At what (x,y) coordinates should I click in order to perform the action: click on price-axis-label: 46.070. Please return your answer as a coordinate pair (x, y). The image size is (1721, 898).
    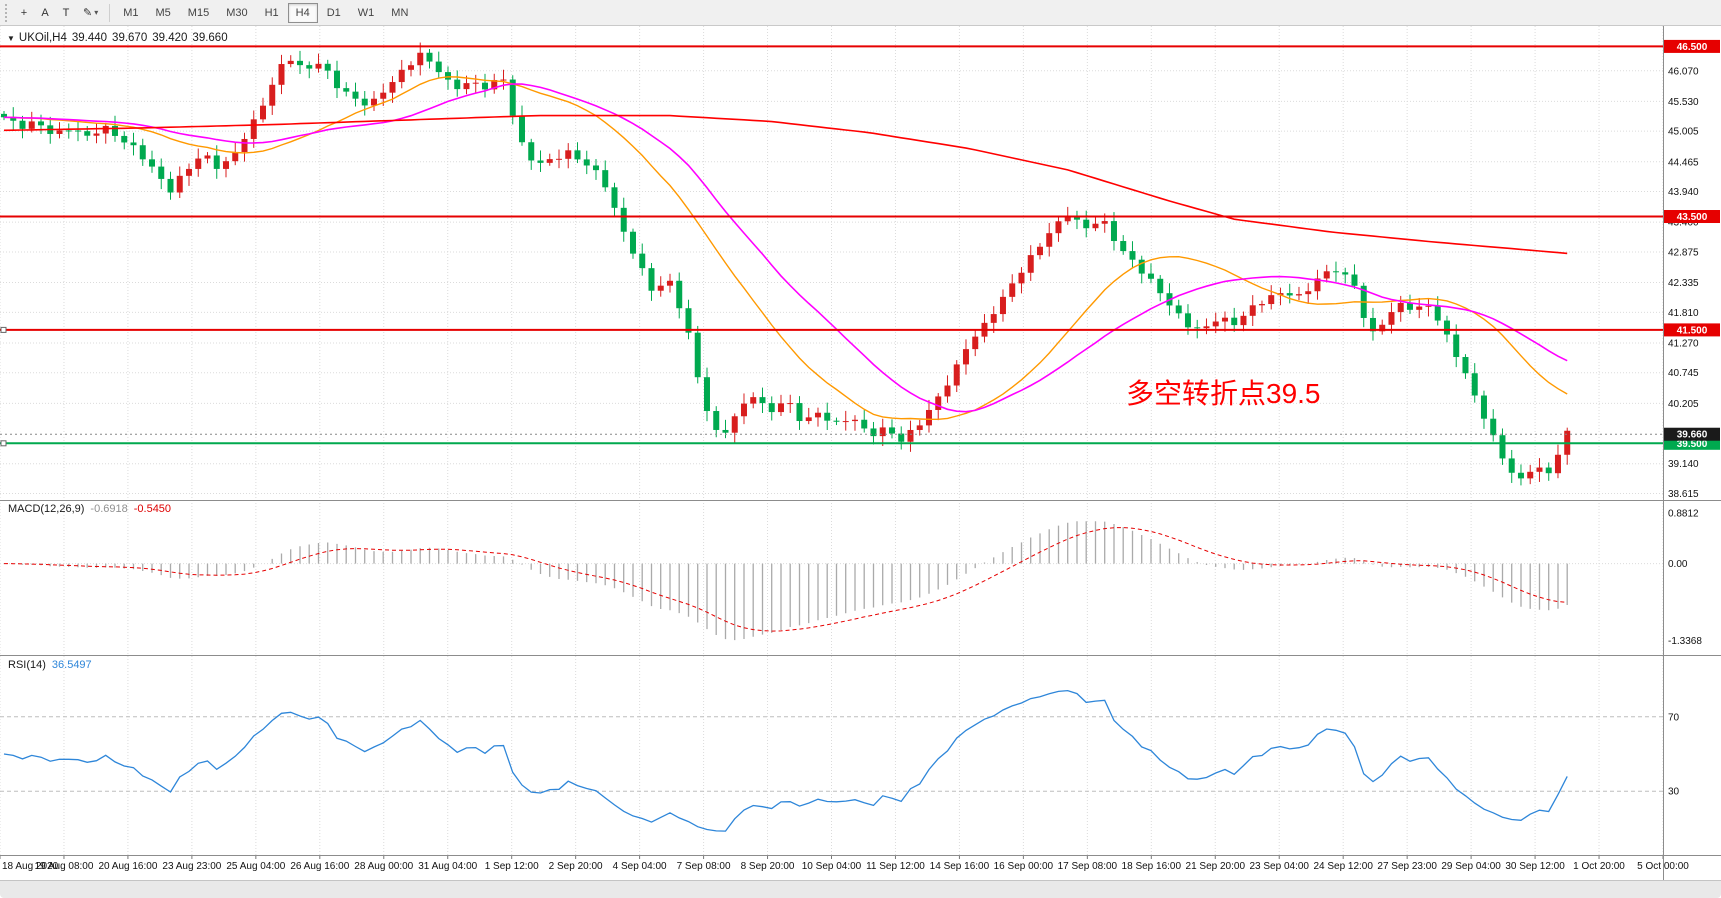
    Looking at the image, I should click on (1683, 71).